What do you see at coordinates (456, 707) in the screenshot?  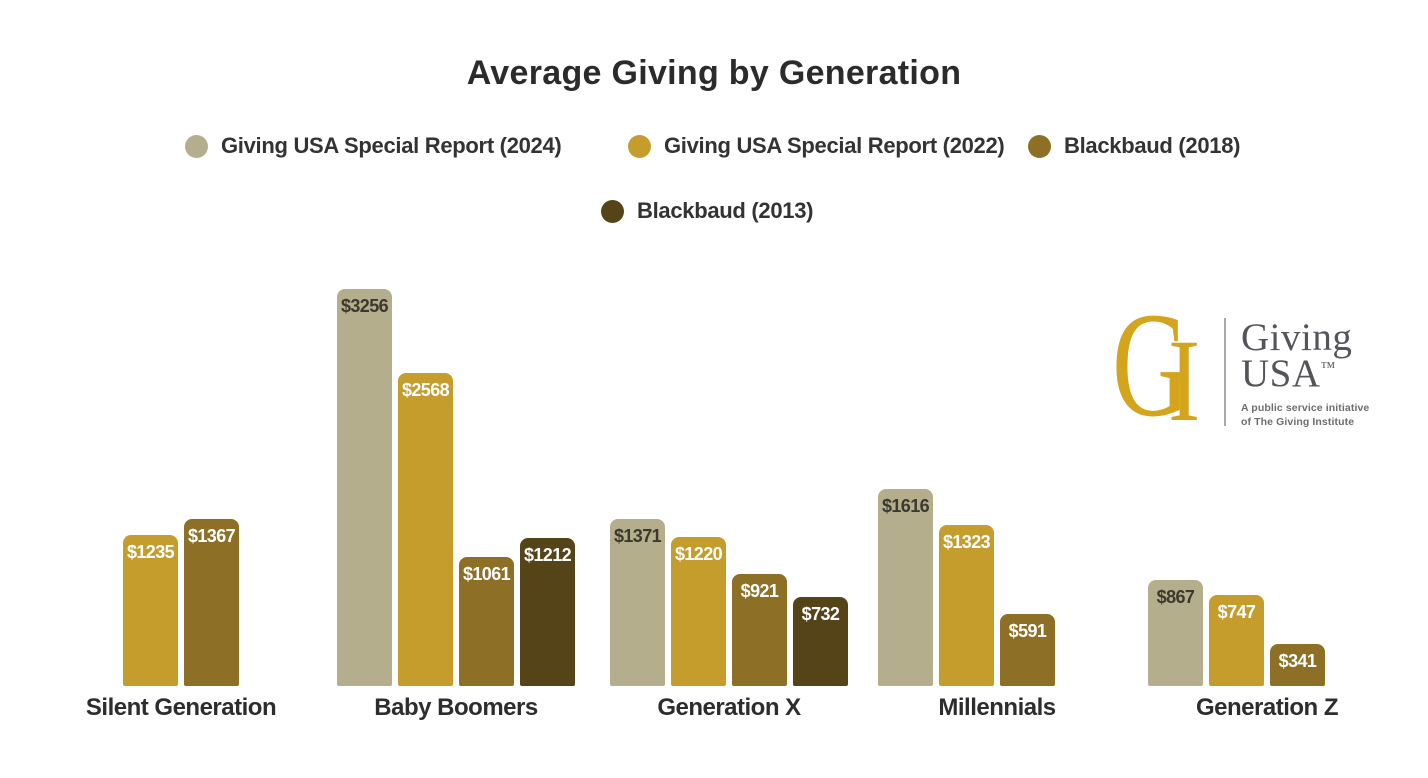 I see `category-label: Baby Boomers` at bounding box center [456, 707].